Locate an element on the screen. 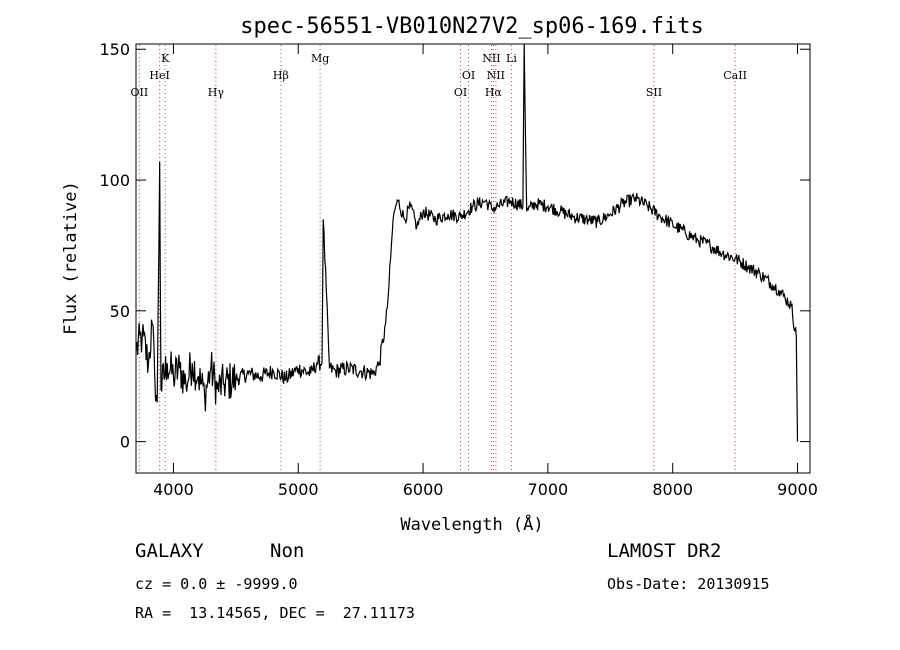 This screenshot has height=650, width=900. y-tick-label: 100 is located at coordinates (114, 180).